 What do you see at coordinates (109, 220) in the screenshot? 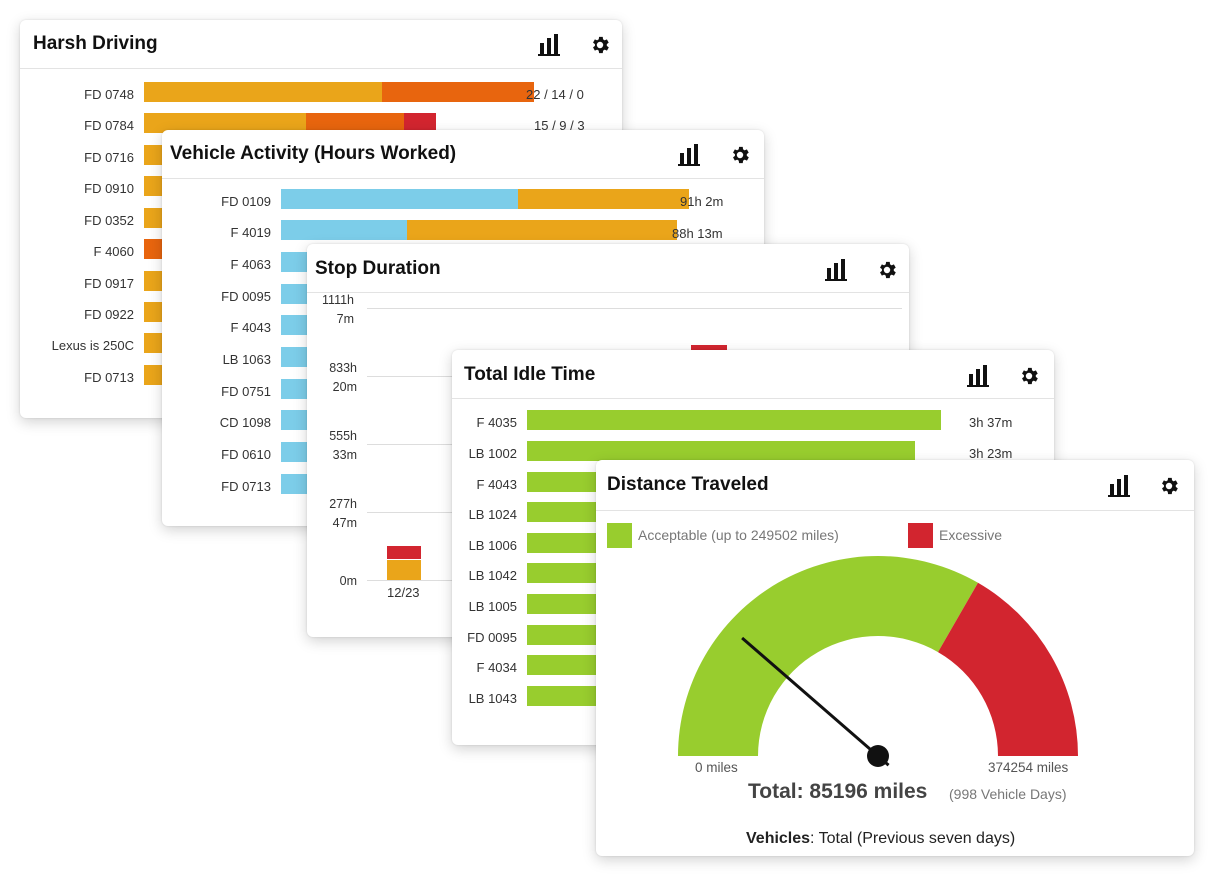
I see `row-label: FD 0352` at bounding box center [109, 220].